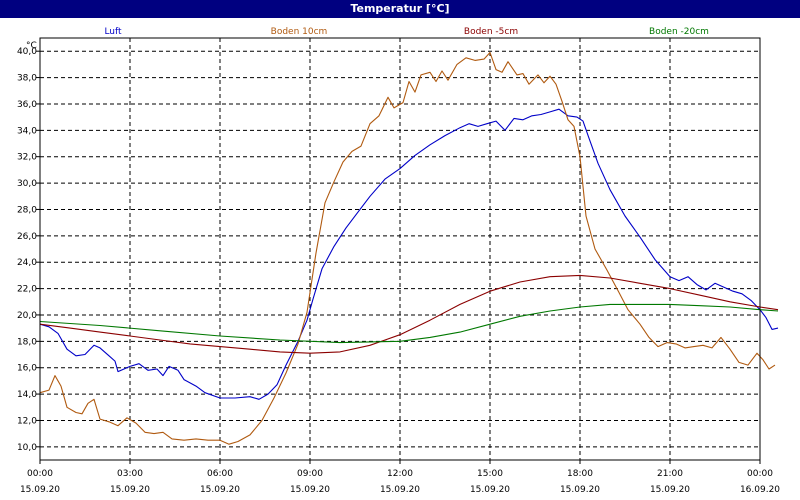 This screenshot has height=500, width=800. I want to click on x-tick-time: 12:00, so click(400, 474).